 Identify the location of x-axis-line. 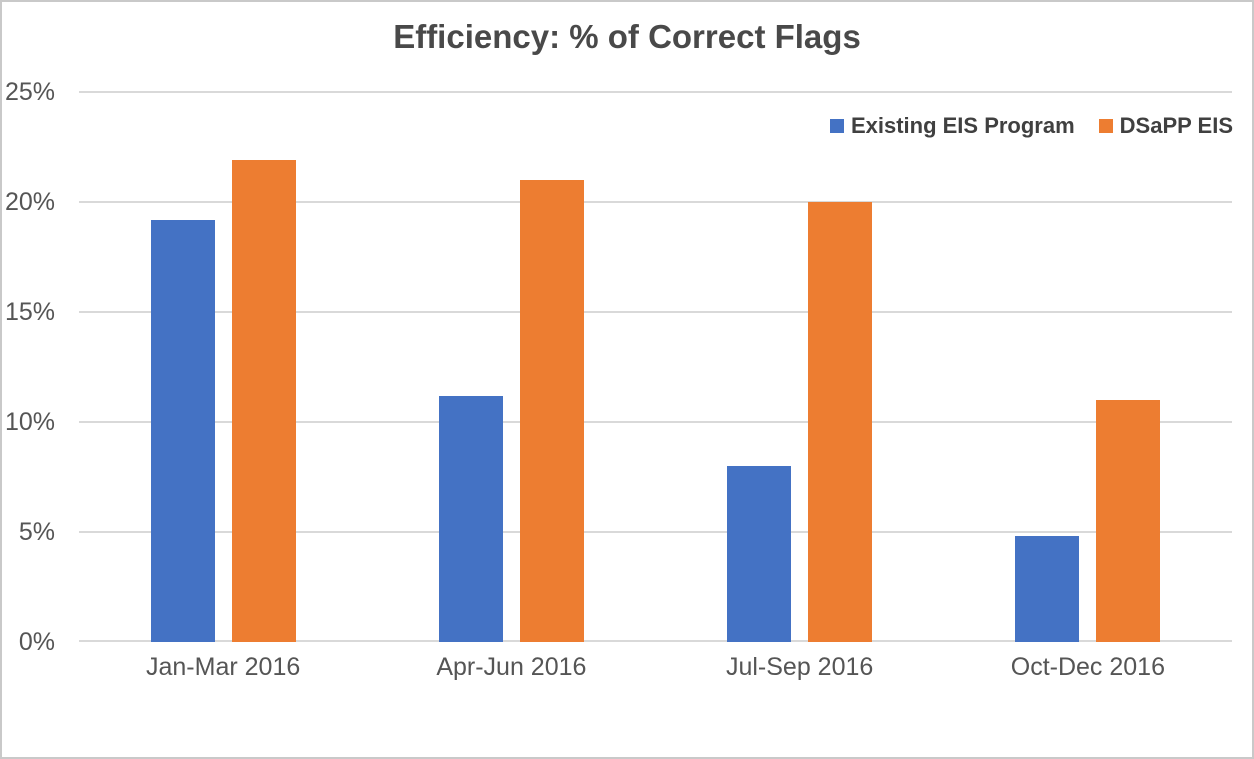
(655, 641).